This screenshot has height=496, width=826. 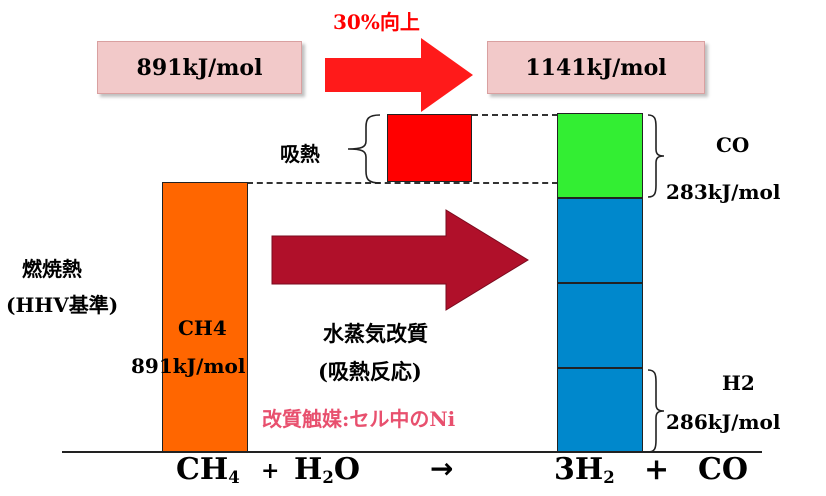 I want to click on h2-value-label: 286kJ/mol, so click(x=723, y=422).